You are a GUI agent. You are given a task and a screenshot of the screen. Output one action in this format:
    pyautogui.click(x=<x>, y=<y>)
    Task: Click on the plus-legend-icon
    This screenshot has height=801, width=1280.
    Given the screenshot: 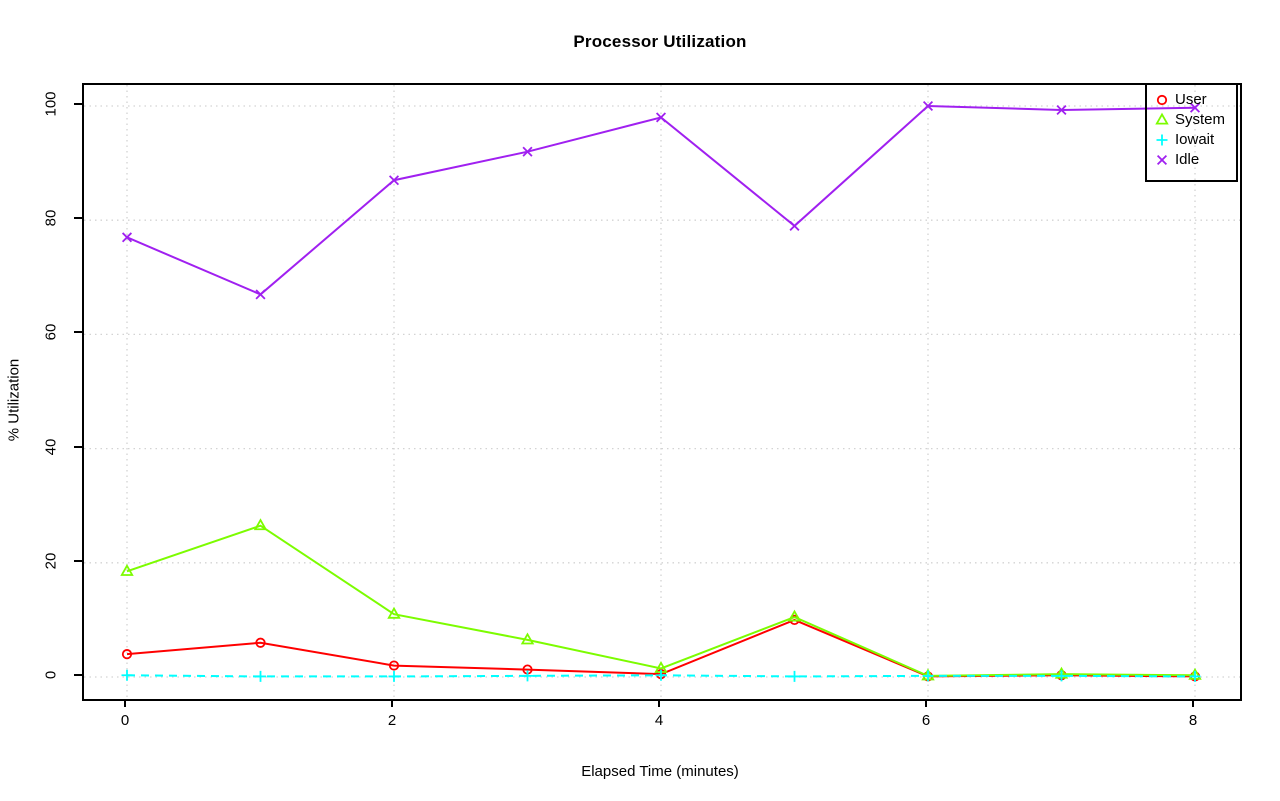 What is the action you would take?
    pyautogui.click(x=1162, y=140)
    